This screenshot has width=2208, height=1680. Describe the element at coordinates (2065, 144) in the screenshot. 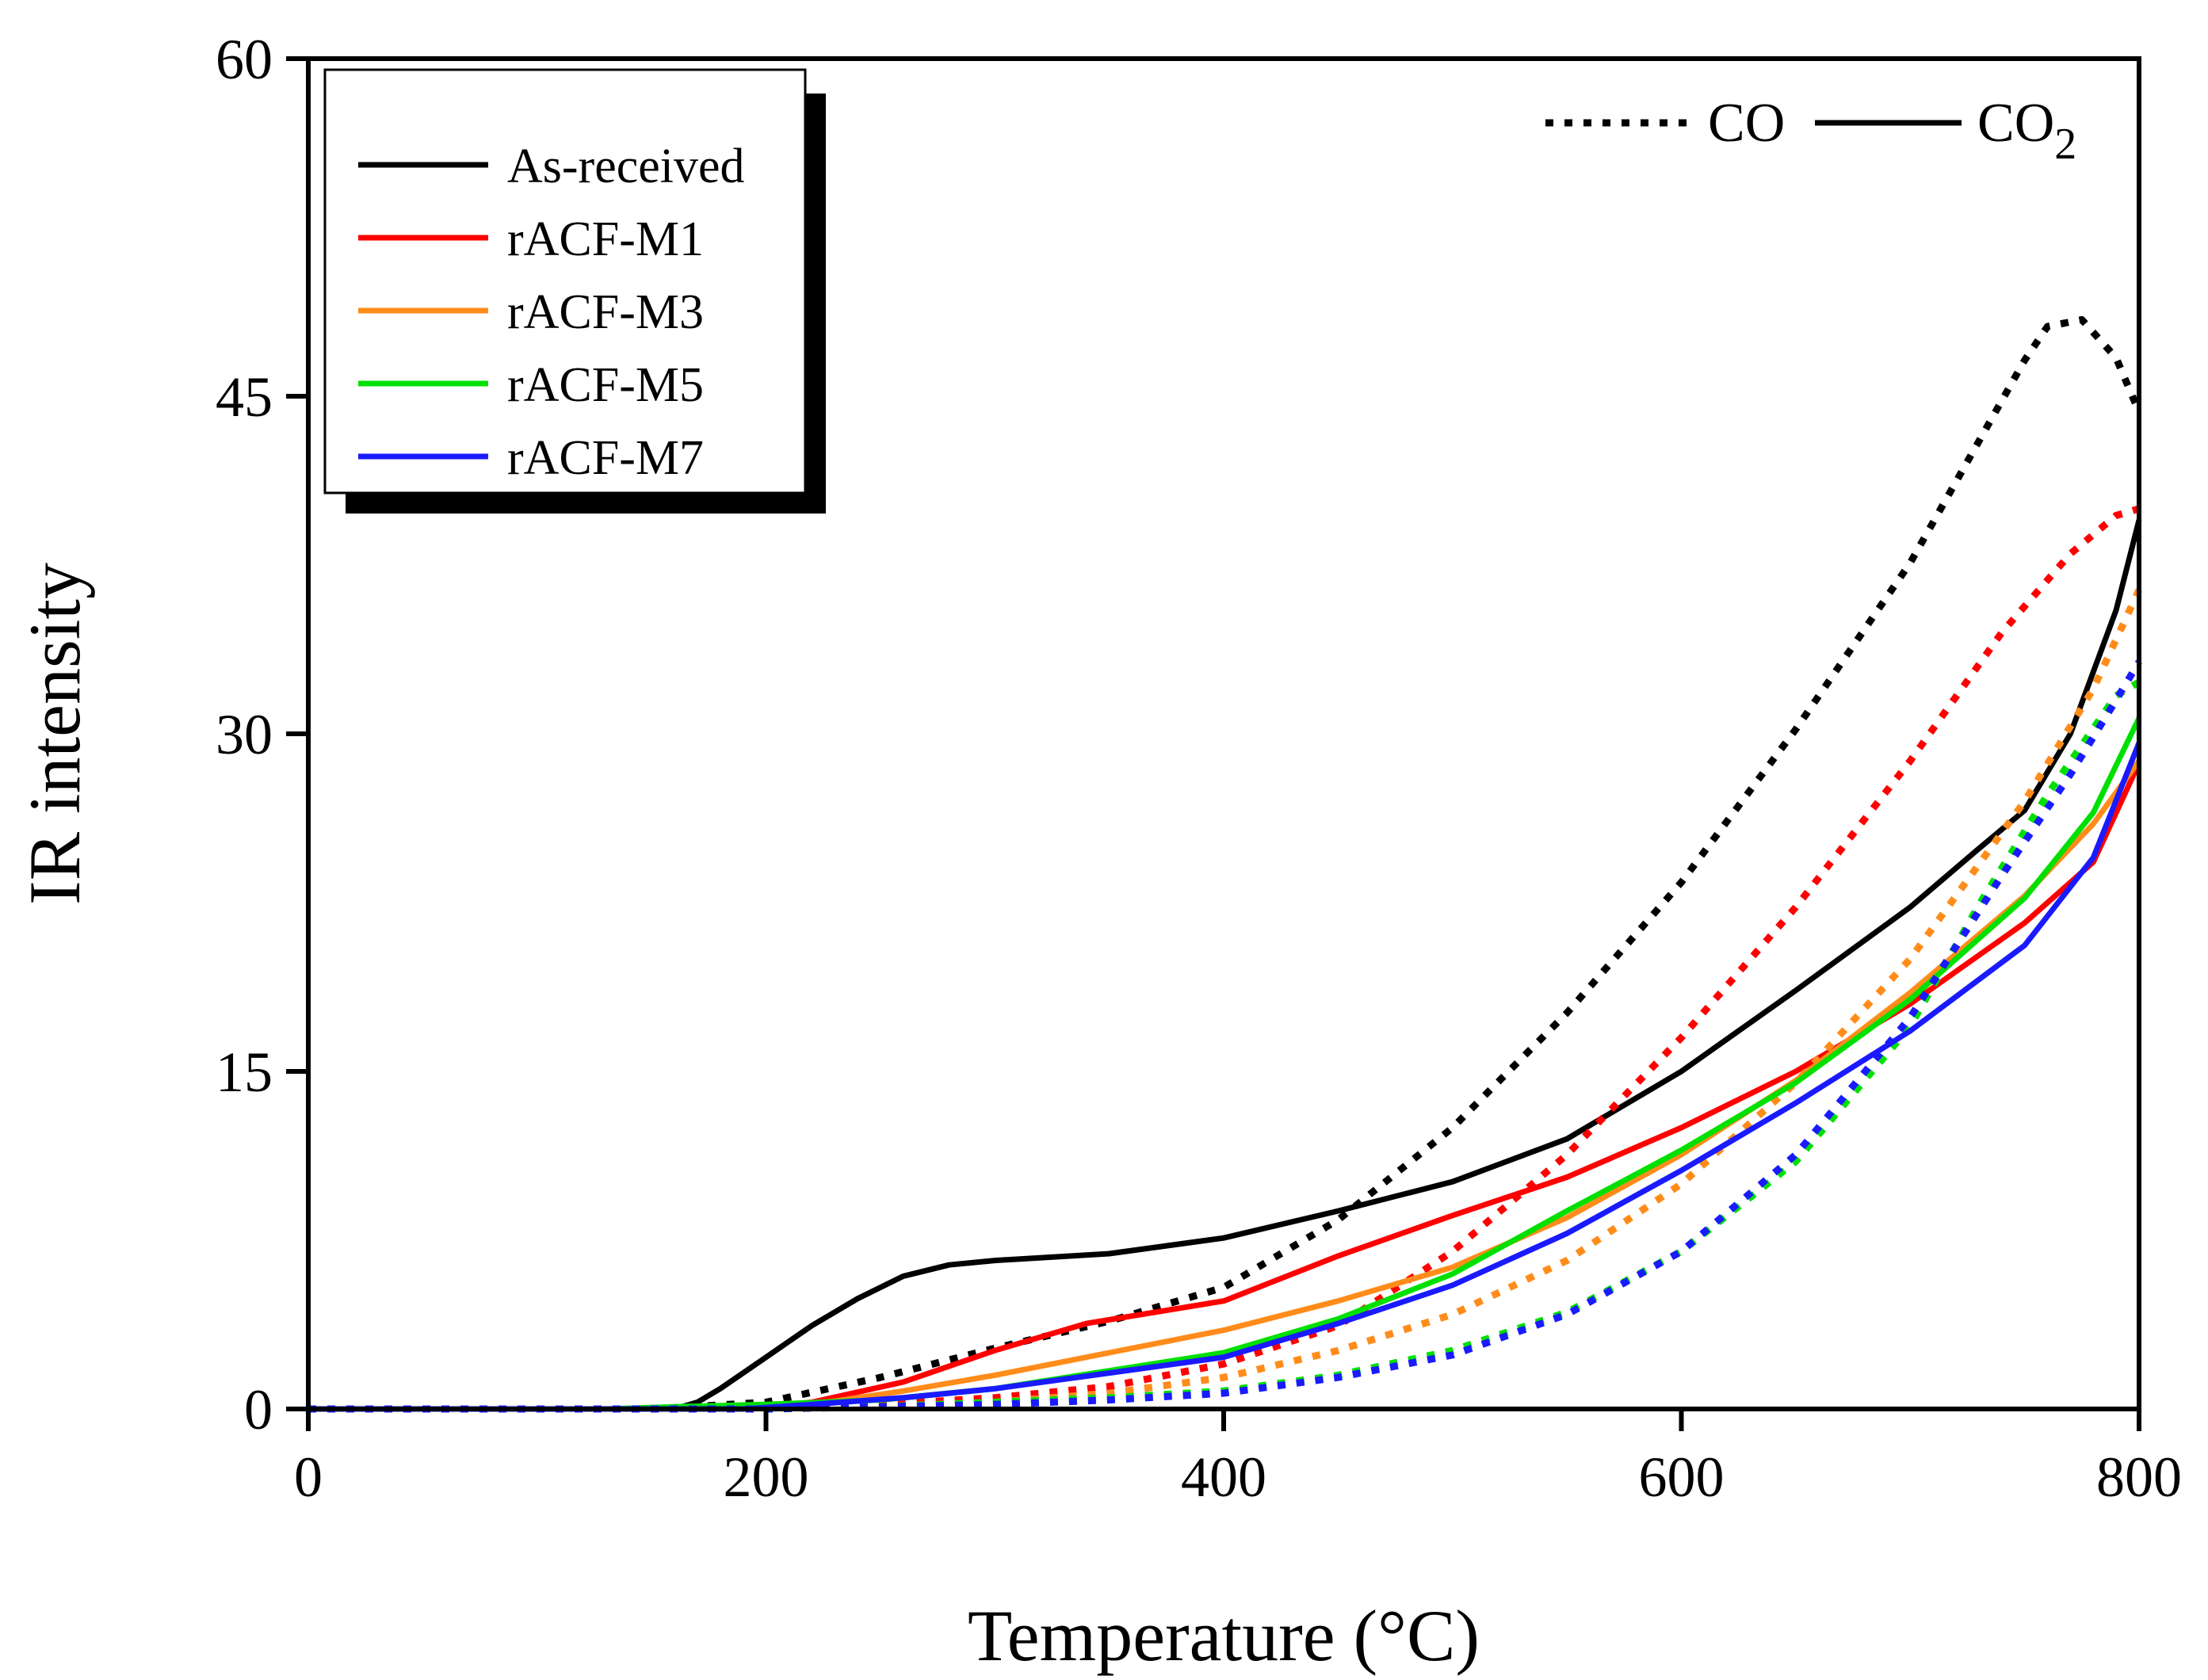

I see `co2-style-label-subscript: 2` at that location.